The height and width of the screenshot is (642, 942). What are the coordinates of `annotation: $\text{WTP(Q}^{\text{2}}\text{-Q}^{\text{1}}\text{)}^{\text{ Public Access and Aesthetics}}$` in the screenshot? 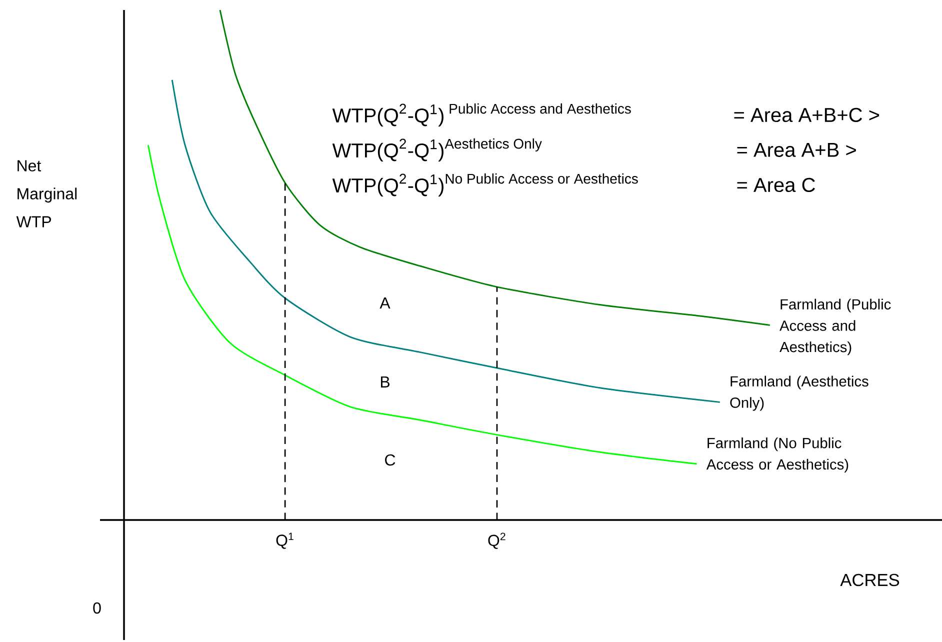 It's located at (481, 115).